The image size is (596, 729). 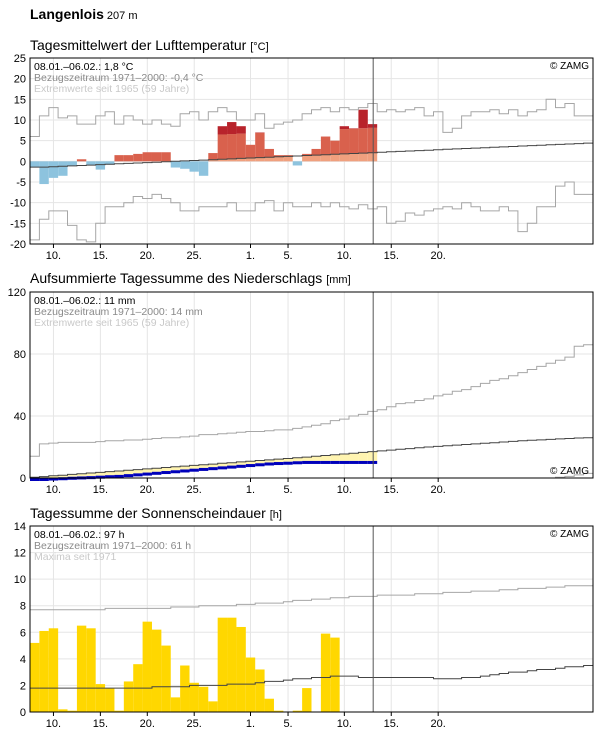 I want to click on temp-y-tick-label: -20, so click(x=18, y=245).